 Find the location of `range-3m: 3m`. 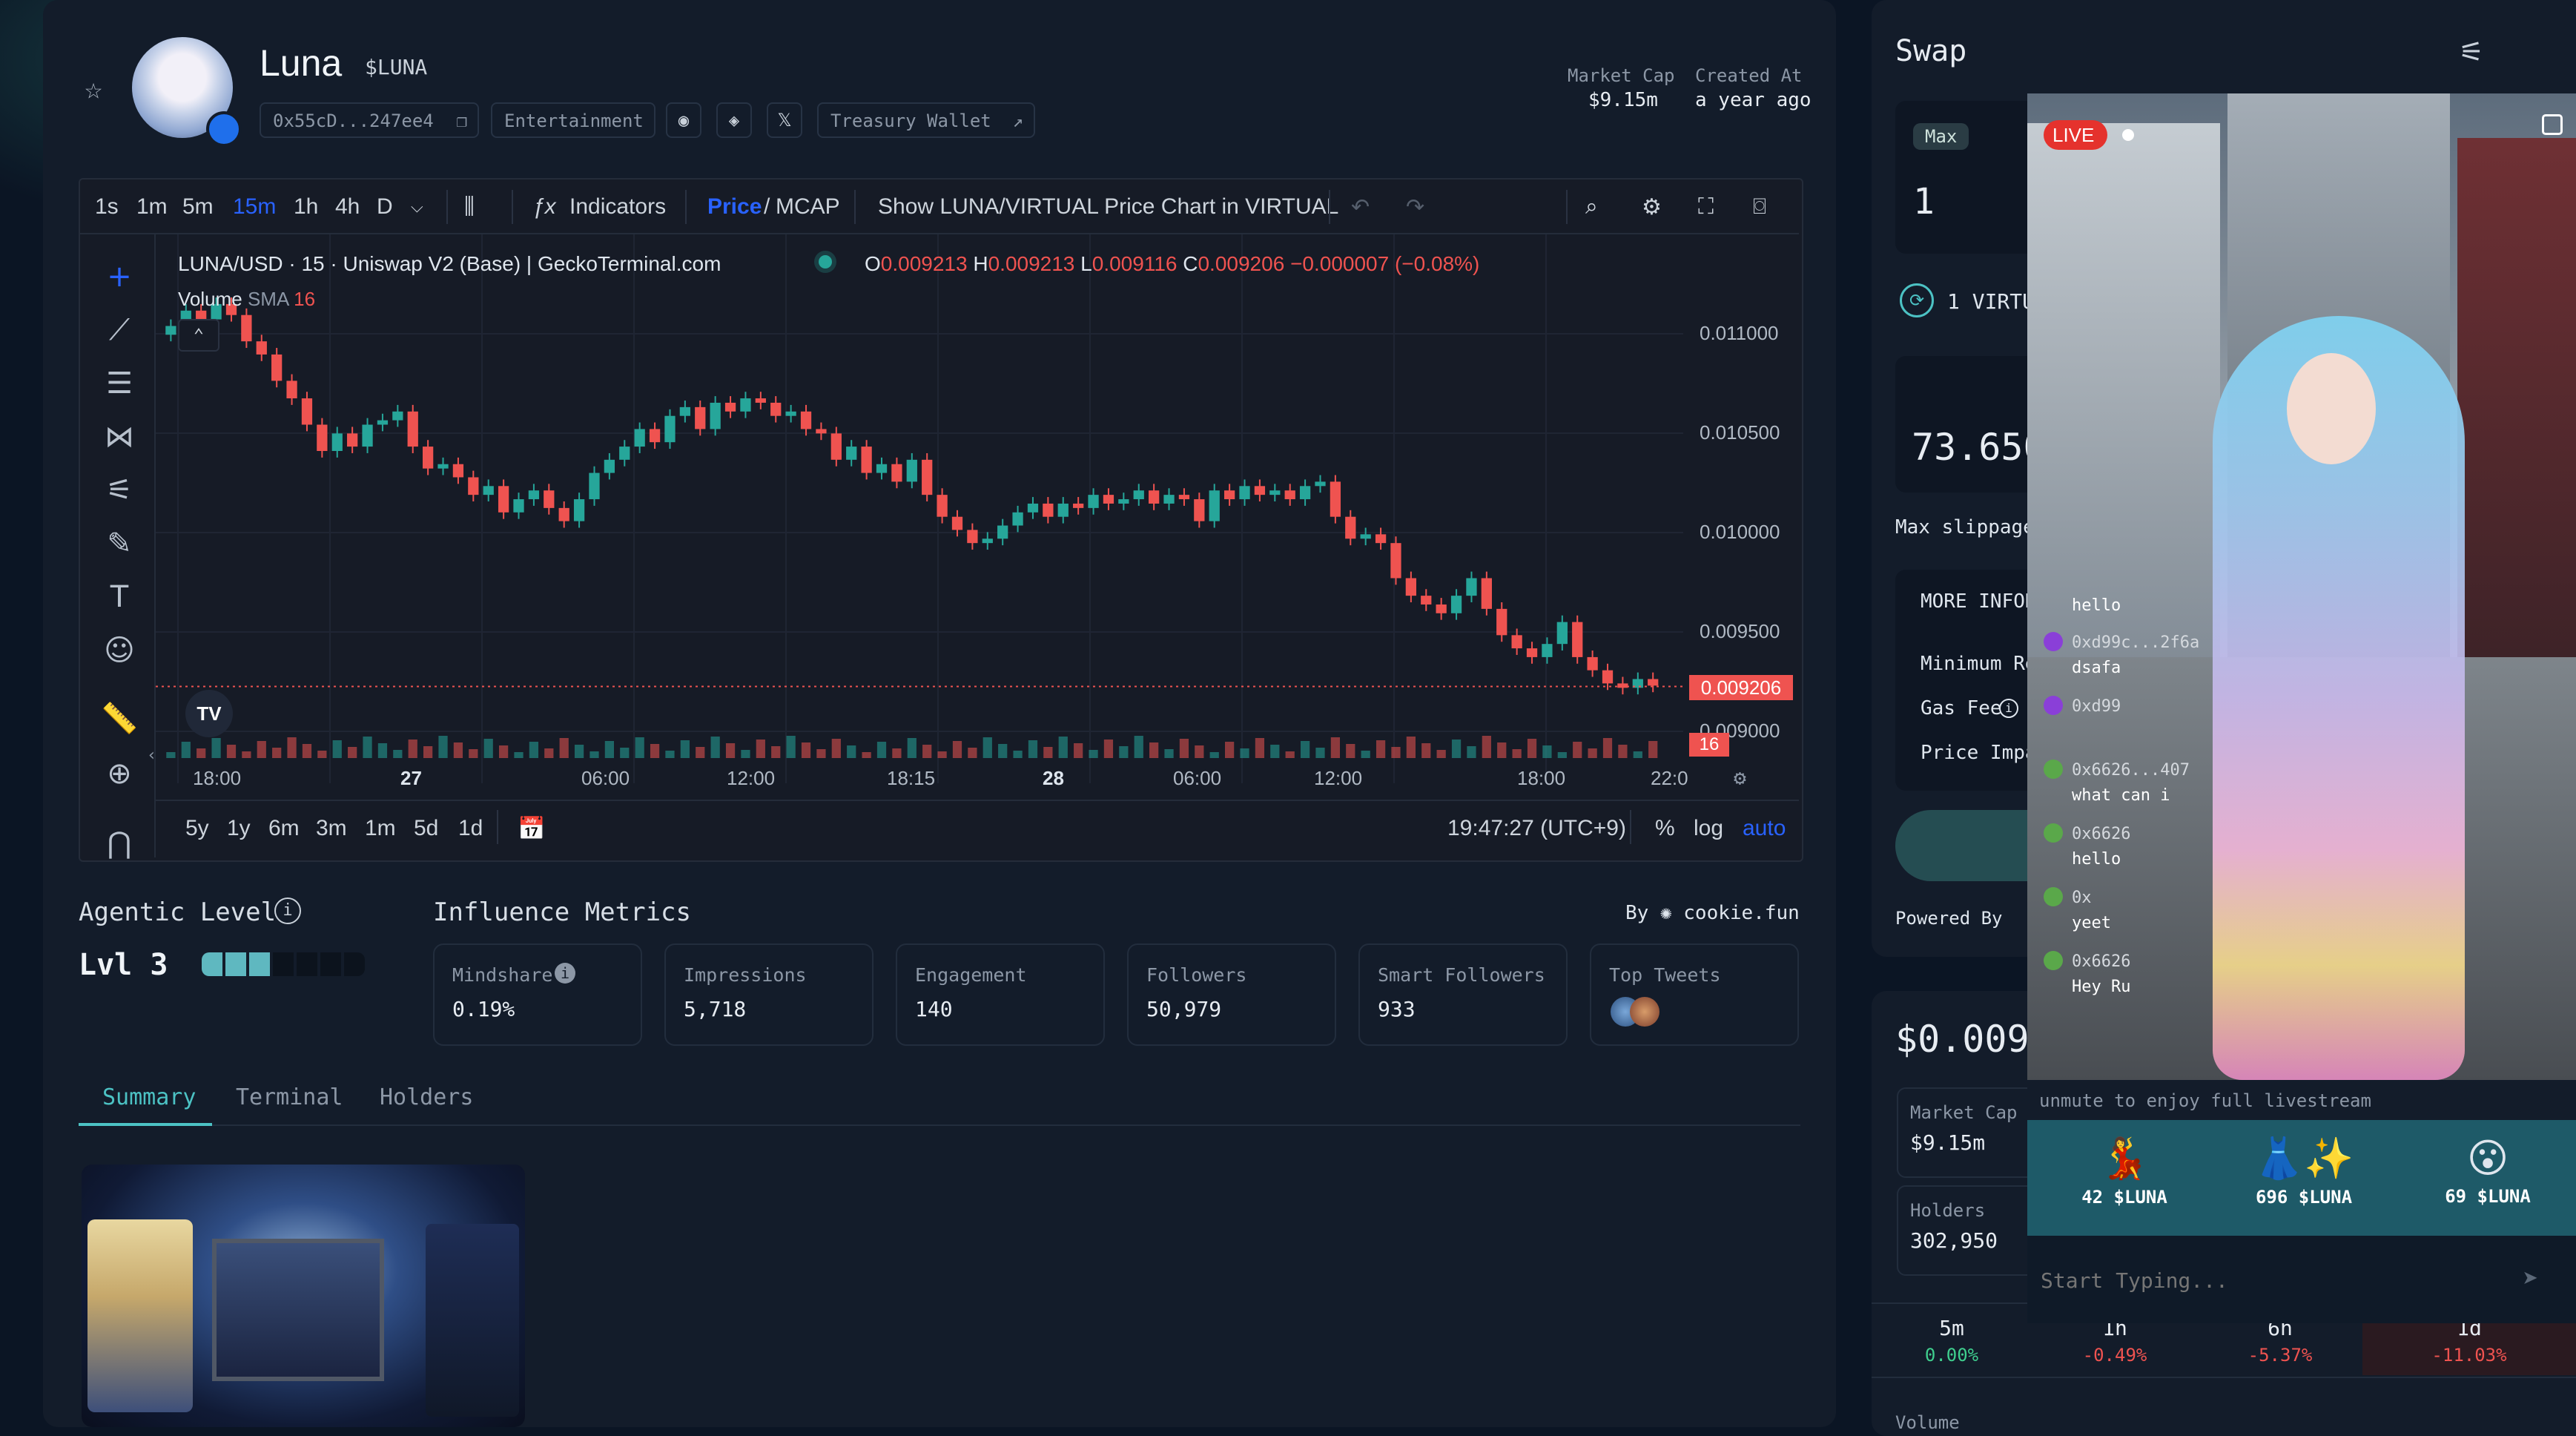

range-3m: 3m is located at coordinates (331, 828).